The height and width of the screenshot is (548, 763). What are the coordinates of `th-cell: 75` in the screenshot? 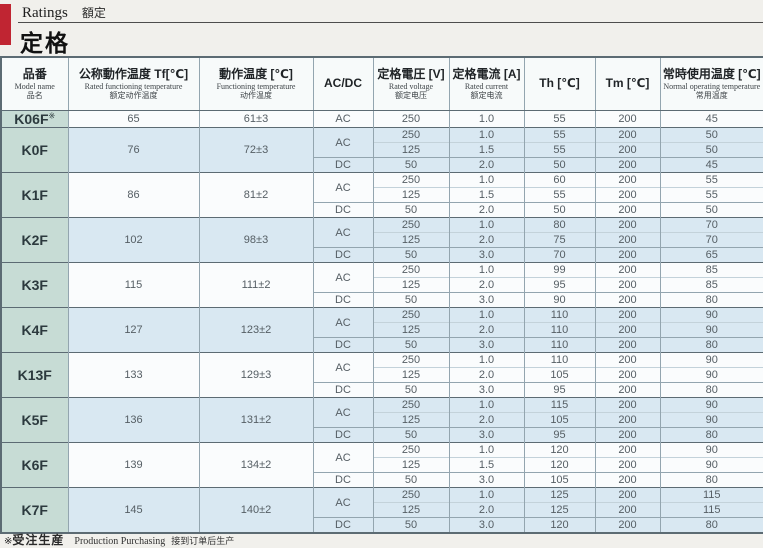 It's located at (559, 240).